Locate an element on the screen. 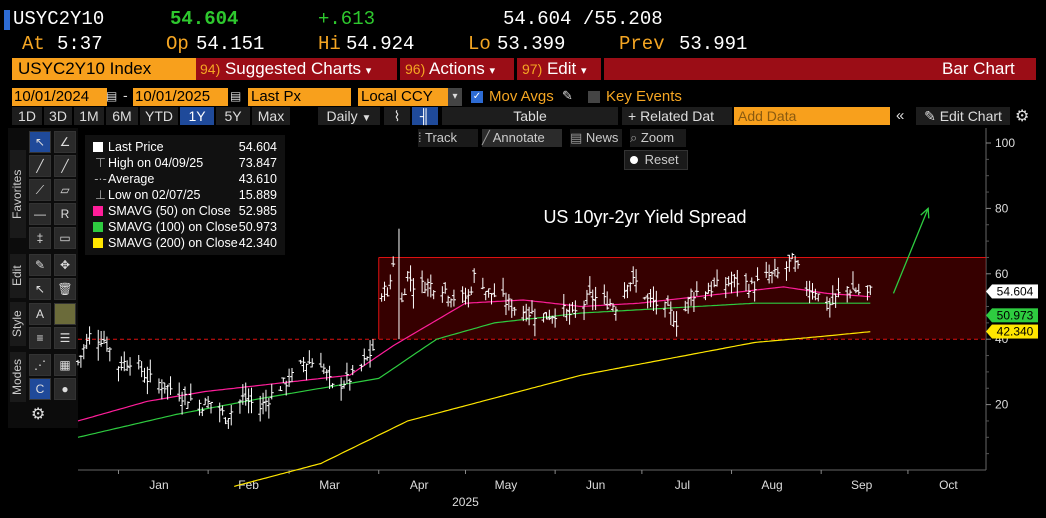  pencil-tool-icon: ✎ is located at coordinates (40, 265).